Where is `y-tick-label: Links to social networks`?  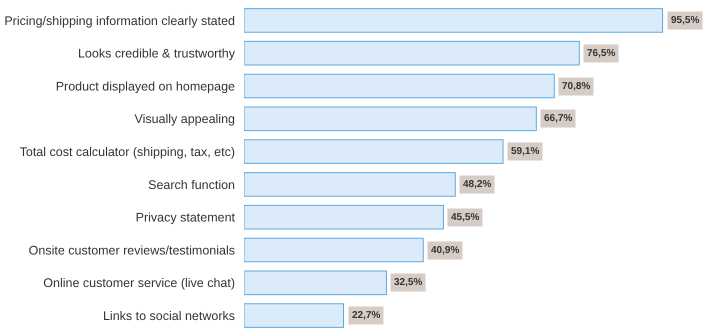 y-tick-label: Links to social networks is located at coordinates (168, 315).